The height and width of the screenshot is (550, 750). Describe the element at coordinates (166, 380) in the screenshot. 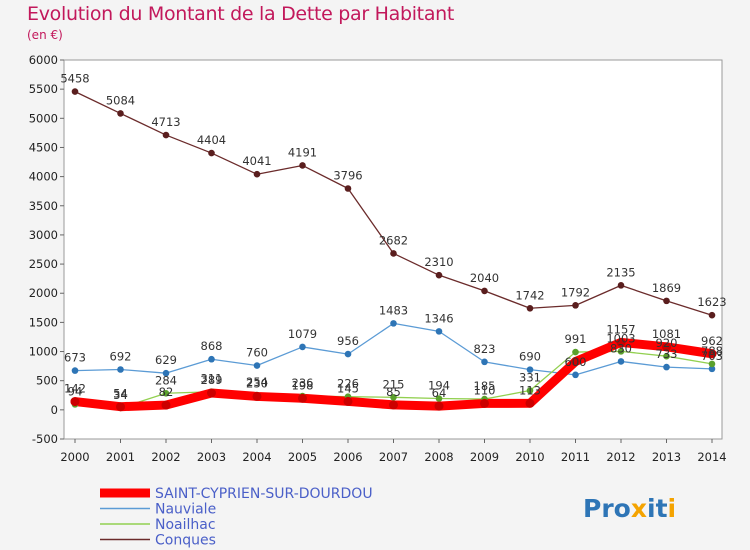

I see `data-label: 284` at that location.